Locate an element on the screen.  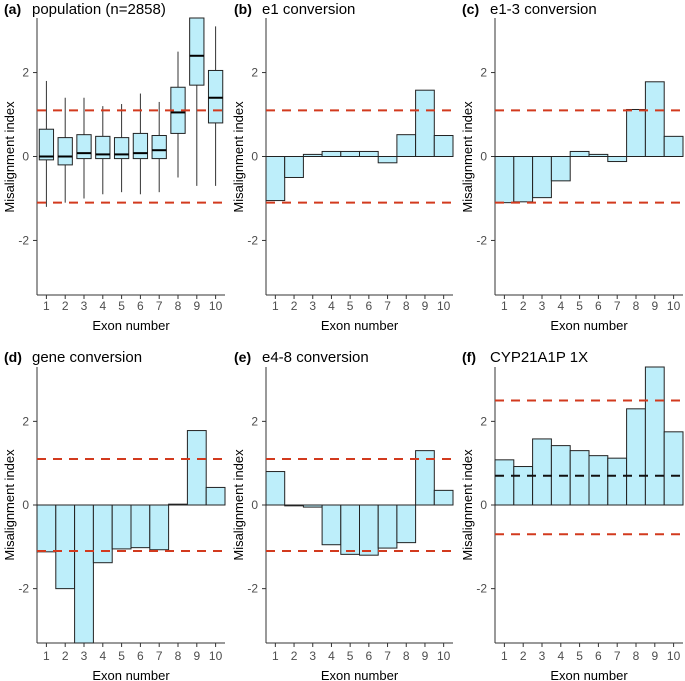
panel-title: gene conversion is located at coordinates (87, 357).